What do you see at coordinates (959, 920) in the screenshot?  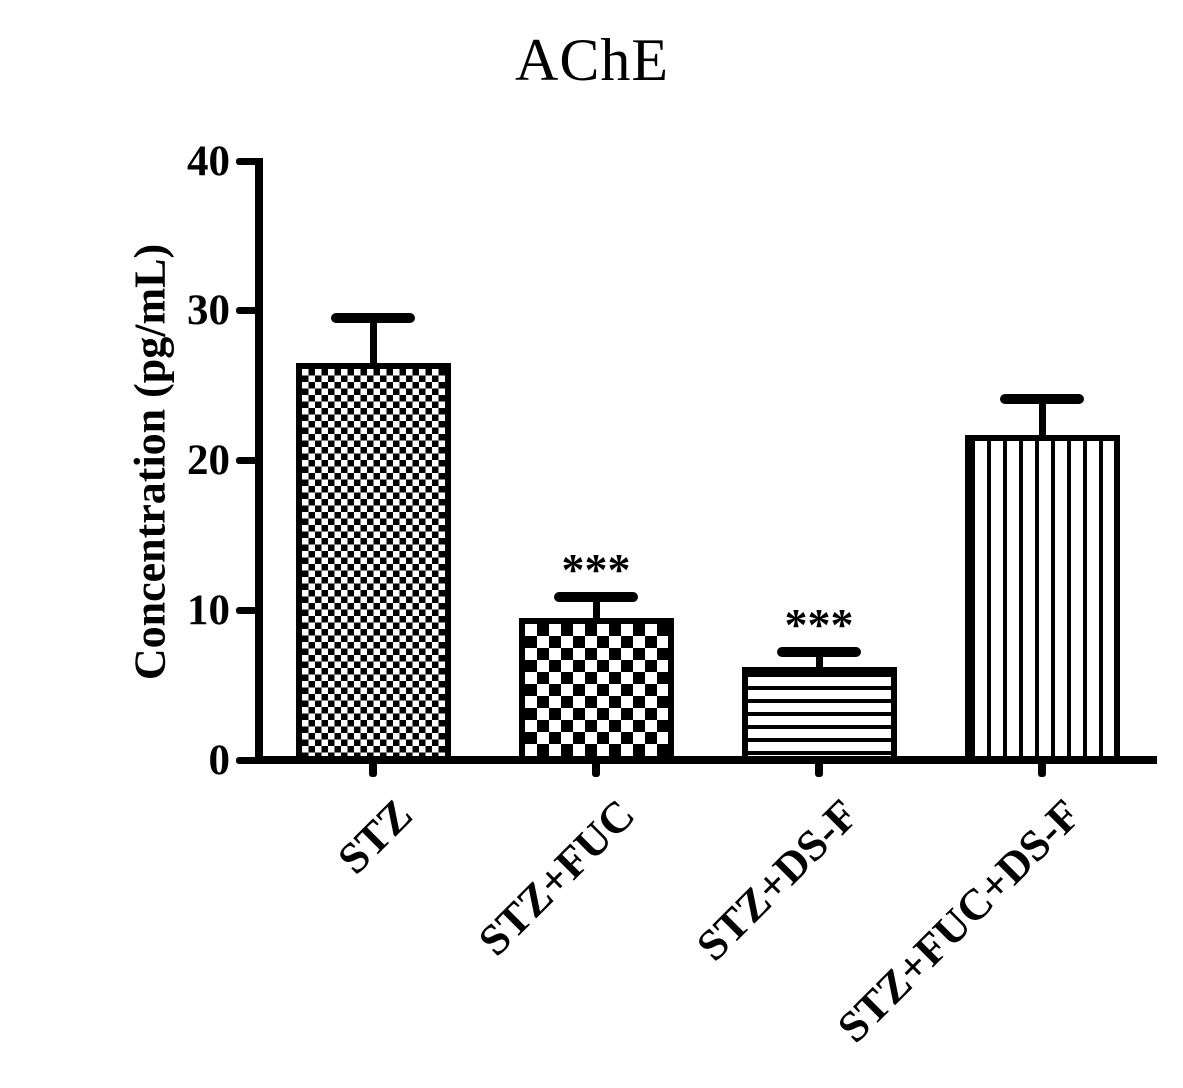 I see `x-category-label: STZ+FUC+DS-F` at bounding box center [959, 920].